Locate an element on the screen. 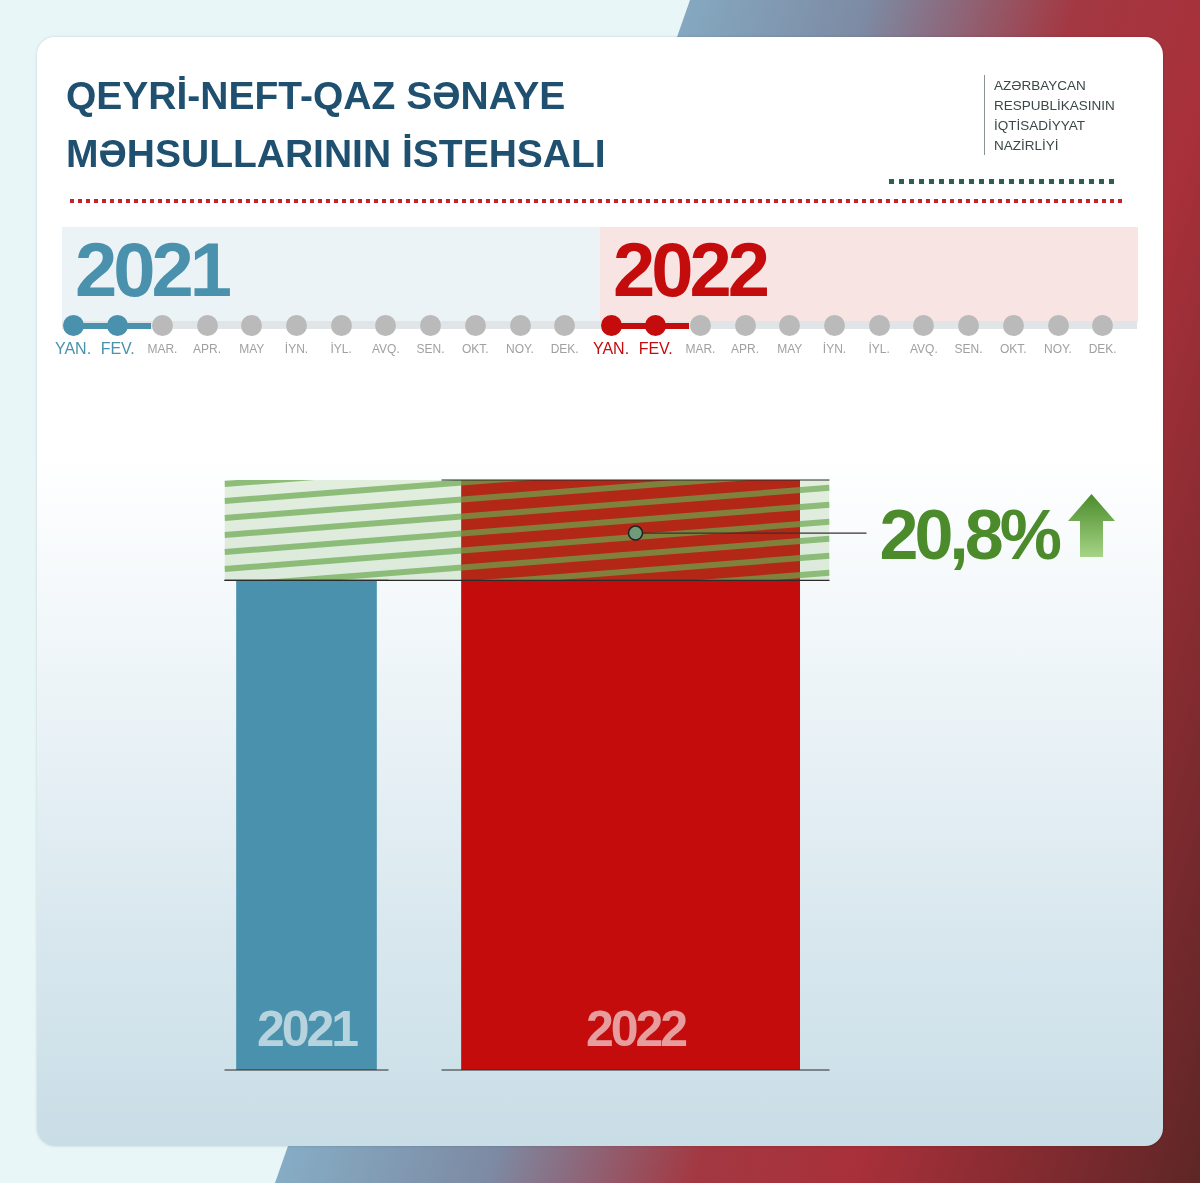 Image resolution: width=1200 pixels, height=1183 pixels. text: 2021 is located at coordinates (152, 269).